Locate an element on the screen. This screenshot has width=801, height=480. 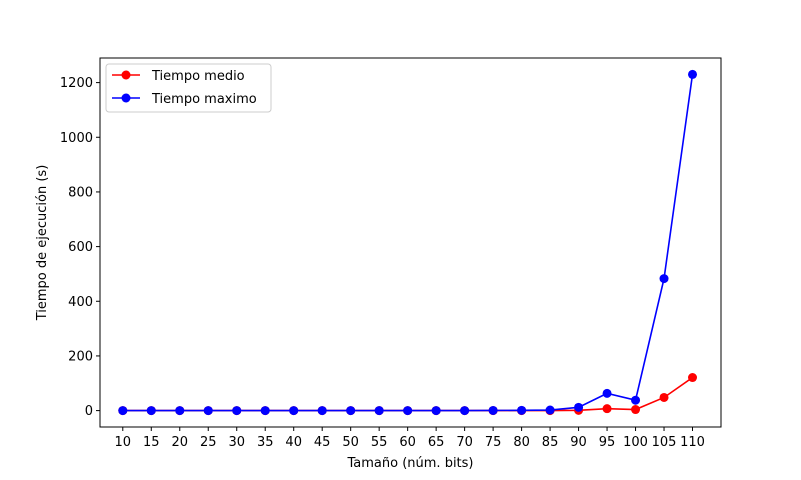
x-tick-label: 45 is located at coordinates (322, 442).